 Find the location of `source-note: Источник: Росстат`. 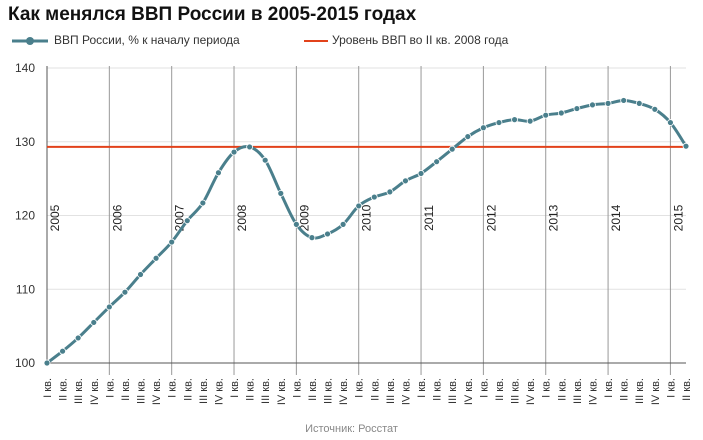

source-note: Источник: Росстат is located at coordinates (351, 429).